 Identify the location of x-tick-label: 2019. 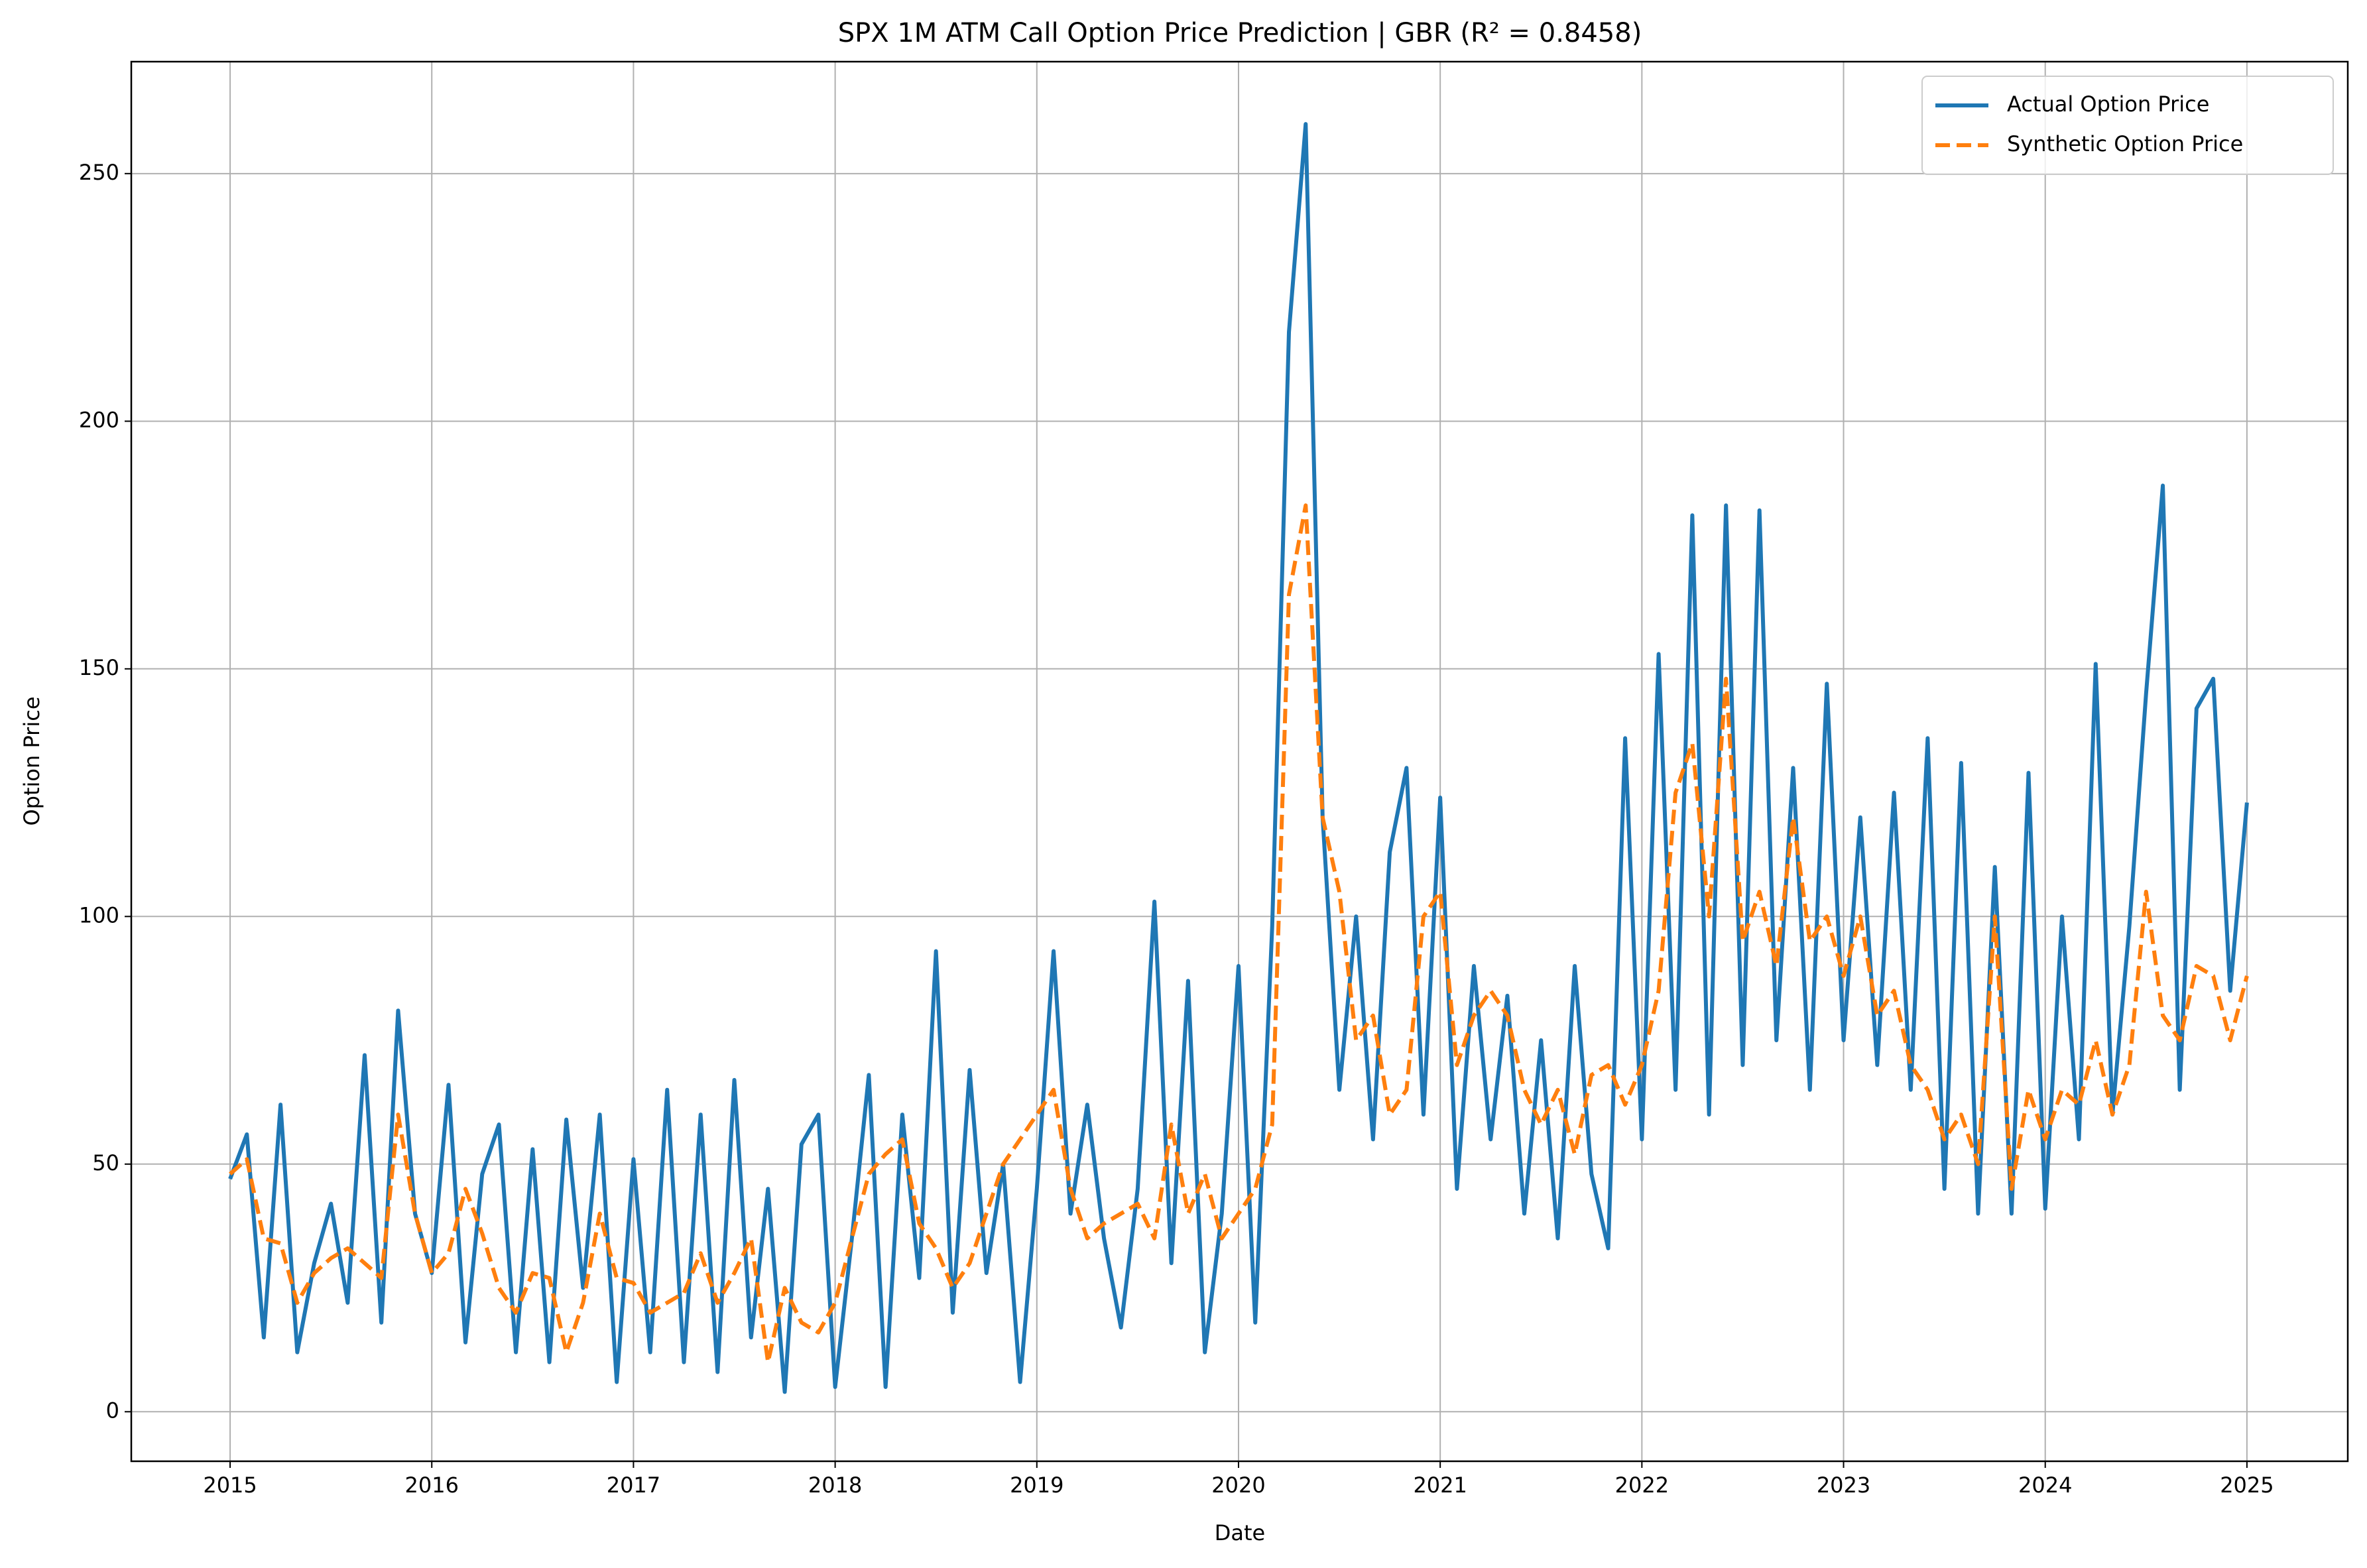
(1036, 1485).